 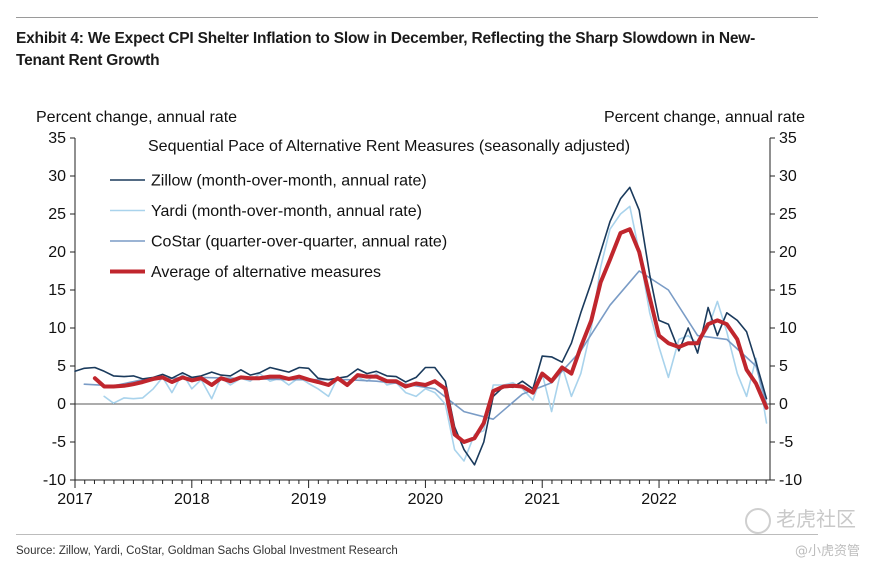 I want to click on y-tick-label-right: -10, so click(x=790, y=480).